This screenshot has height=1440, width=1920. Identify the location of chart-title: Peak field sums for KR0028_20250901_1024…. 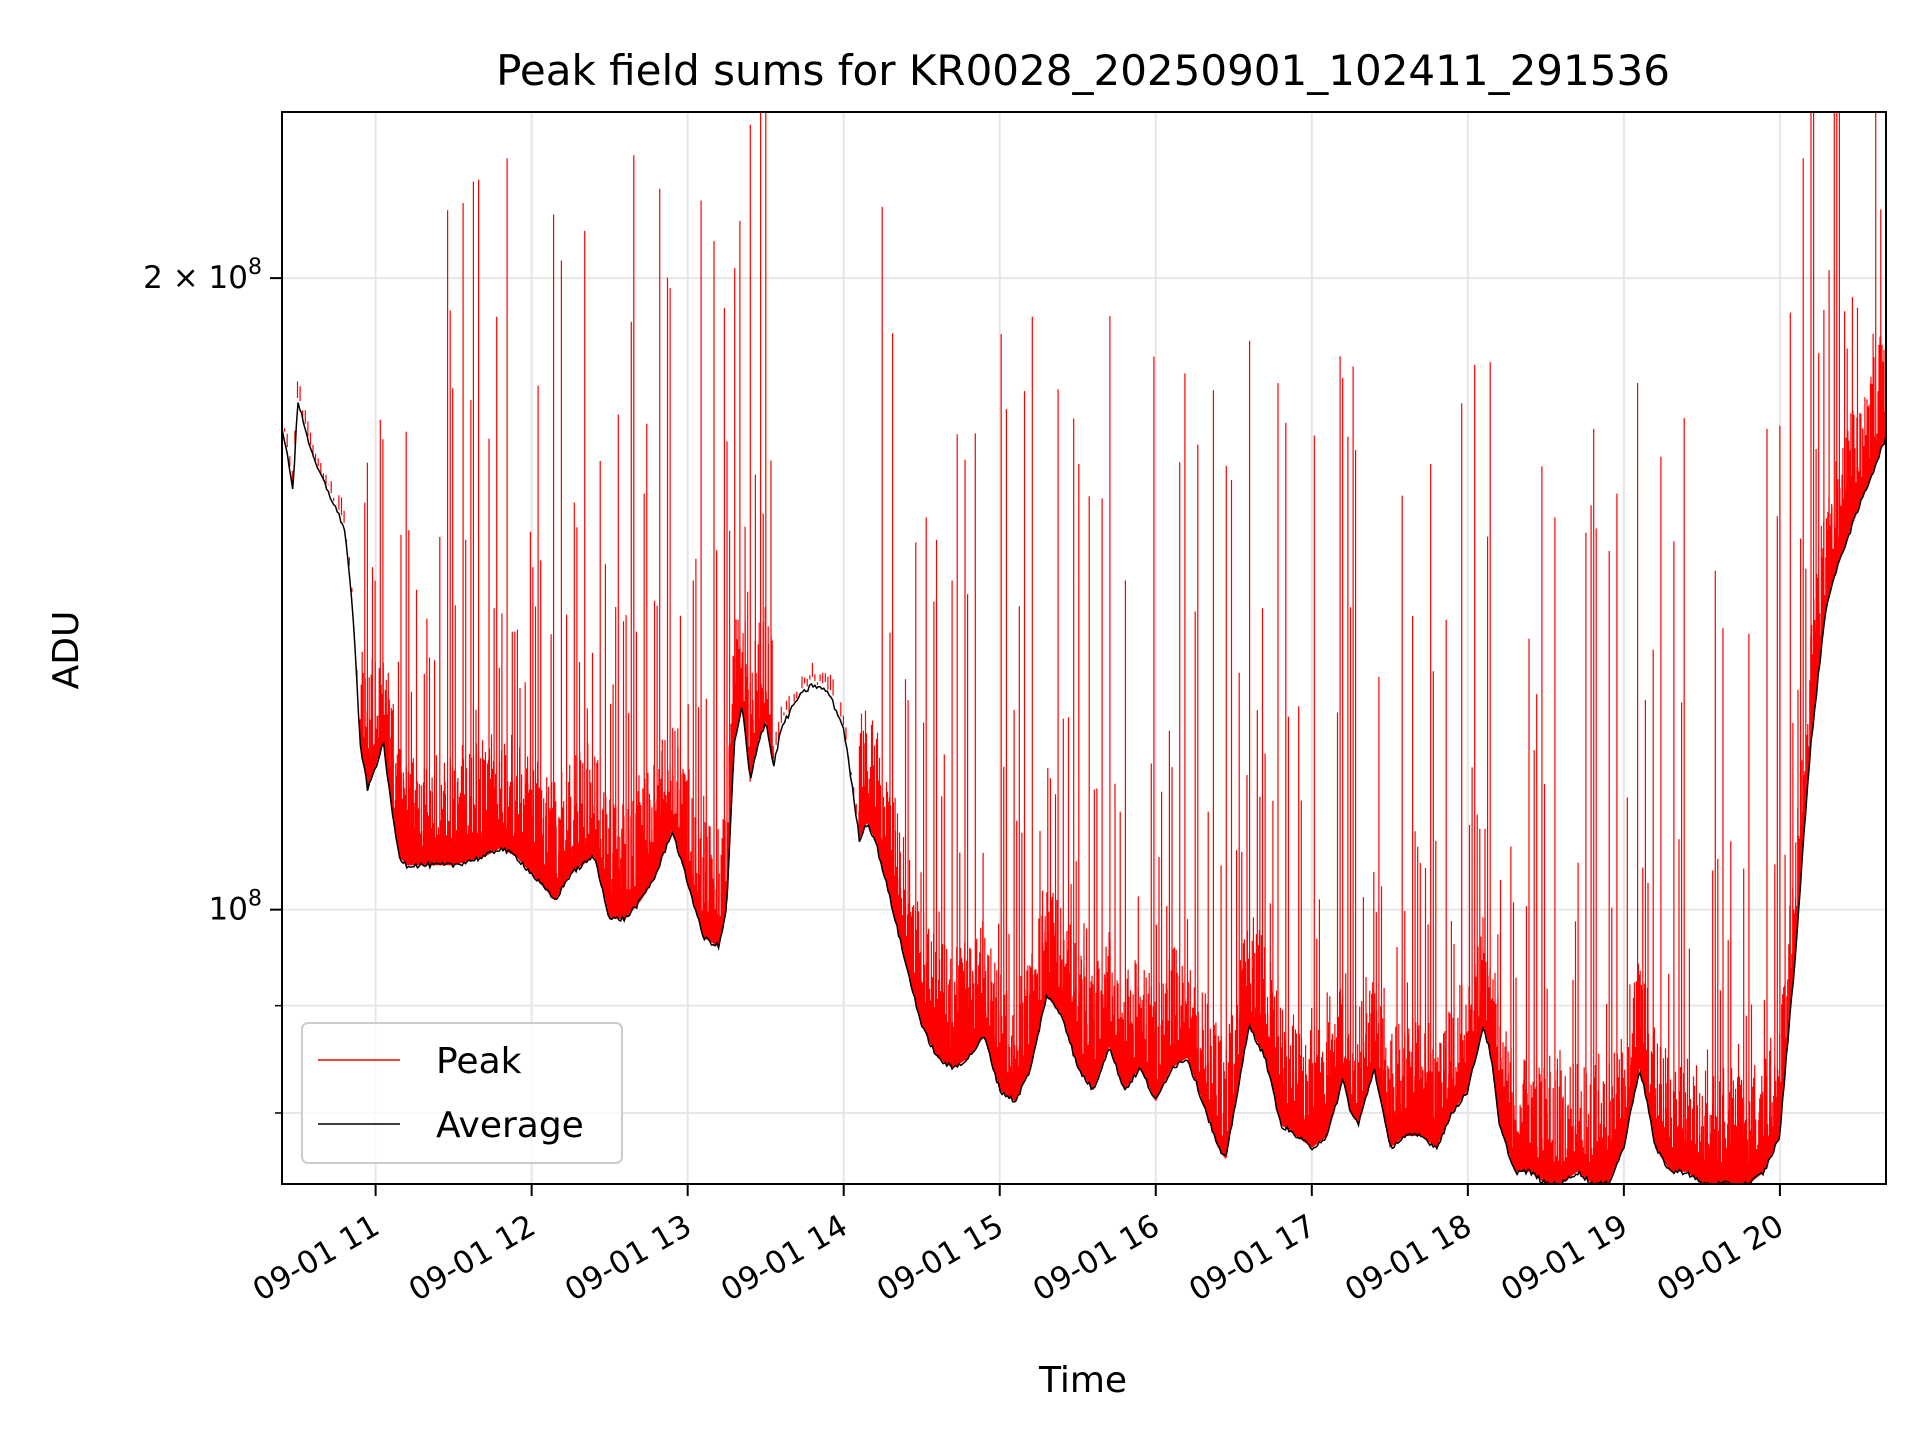
(1083, 70).